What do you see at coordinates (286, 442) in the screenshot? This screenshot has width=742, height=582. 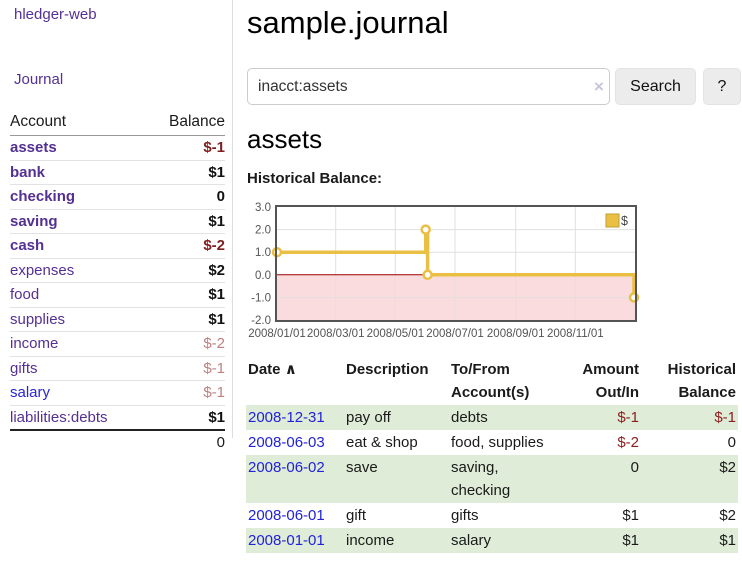 I see `transaction-date-link: 2008-06-03` at bounding box center [286, 442].